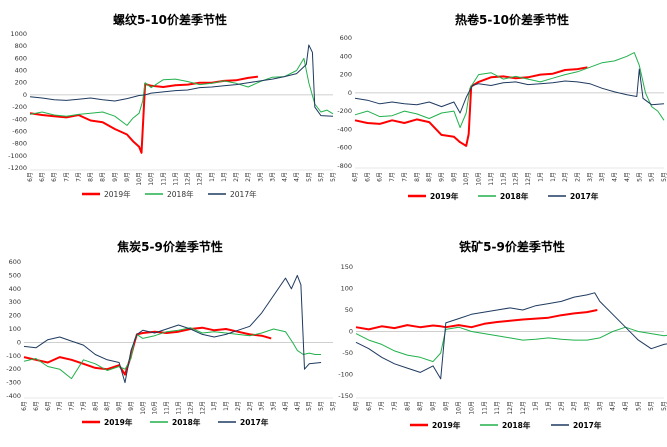  What do you see at coordinates (512, 19) in the screenshot?
I see `chart-title: 热卷5-10价差季节性` at bounding box center [512, 19].